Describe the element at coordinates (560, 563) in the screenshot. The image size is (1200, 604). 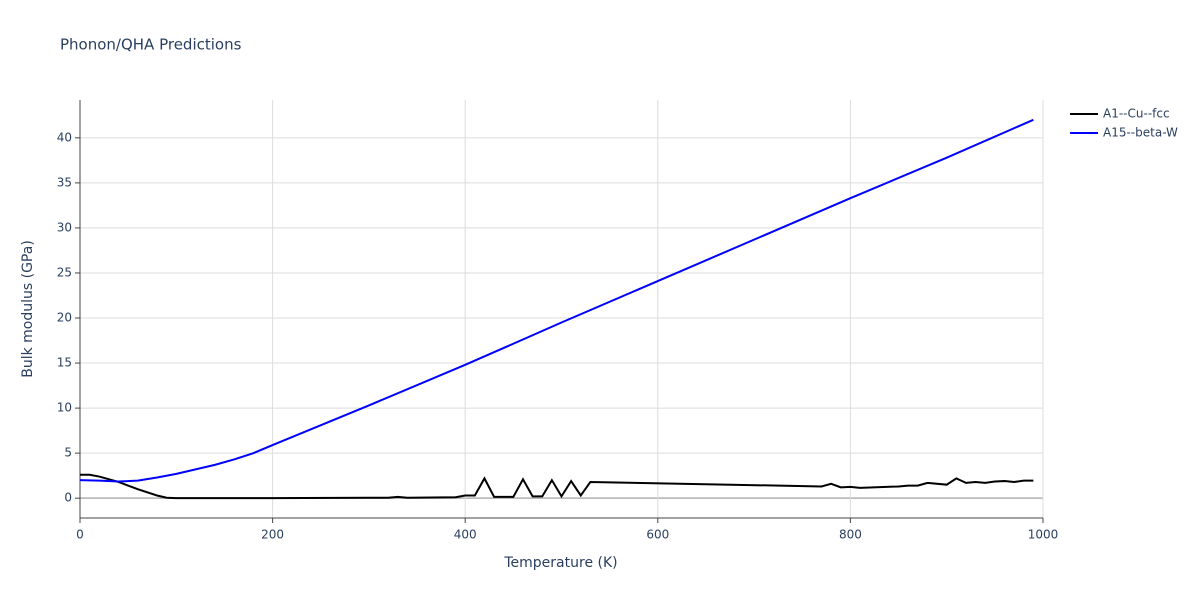
I see `x-axis-title: Temperature (K)` at that location.